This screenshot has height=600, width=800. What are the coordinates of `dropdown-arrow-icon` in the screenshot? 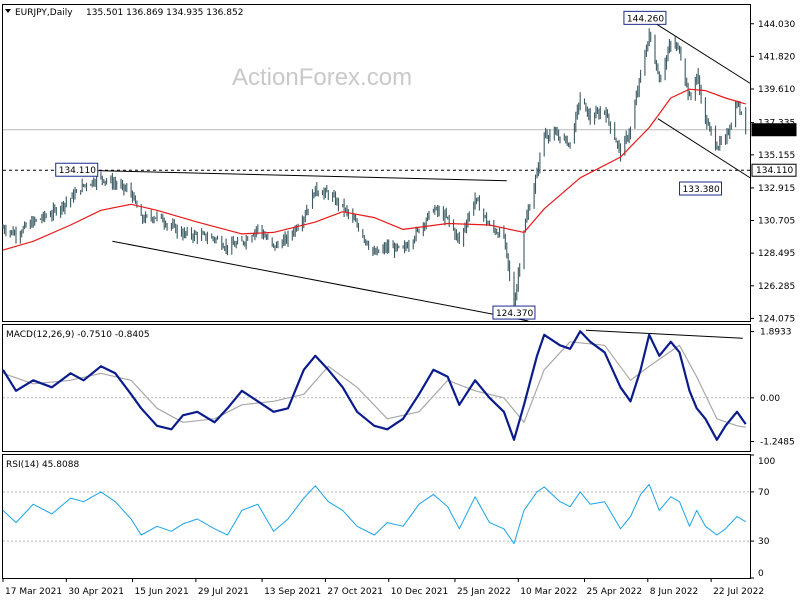 It's located at (8, 11).